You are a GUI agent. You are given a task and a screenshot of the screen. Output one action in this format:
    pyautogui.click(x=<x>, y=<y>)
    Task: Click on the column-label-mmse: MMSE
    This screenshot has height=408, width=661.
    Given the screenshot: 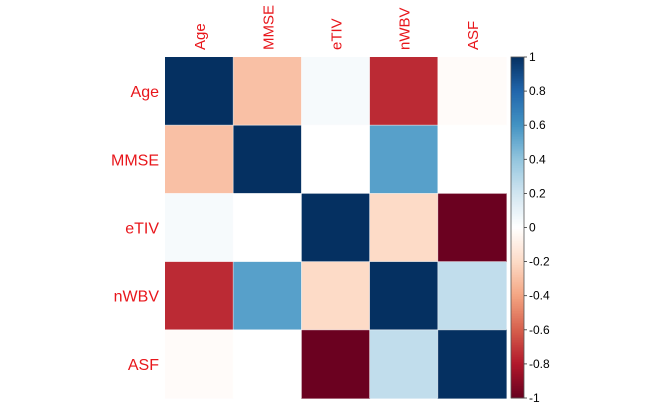 What is the action you would take?
    pyautogui.click(x=268, y=27)
    